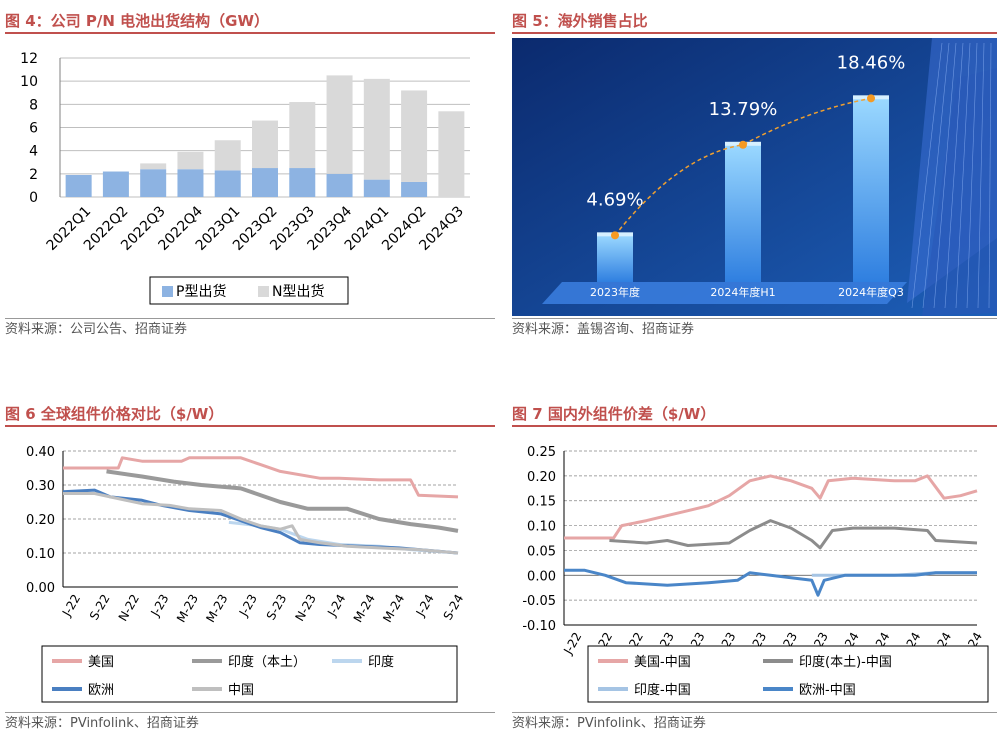 The image size is (1005, 745). What do you see at coordinates (454, 607) in the screenshot?
I see `x-tick-label: S-24` at bounding box center [454, 607].